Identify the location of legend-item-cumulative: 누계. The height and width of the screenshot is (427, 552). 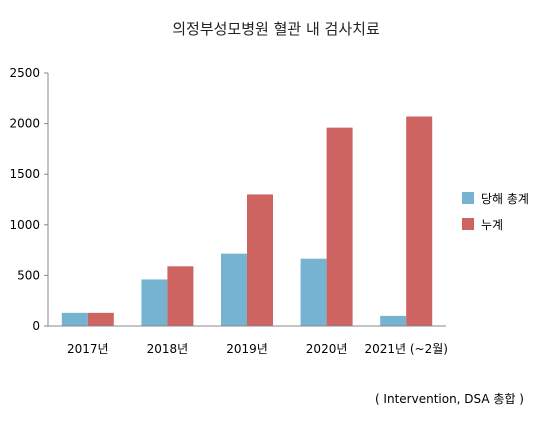
(495, 224).